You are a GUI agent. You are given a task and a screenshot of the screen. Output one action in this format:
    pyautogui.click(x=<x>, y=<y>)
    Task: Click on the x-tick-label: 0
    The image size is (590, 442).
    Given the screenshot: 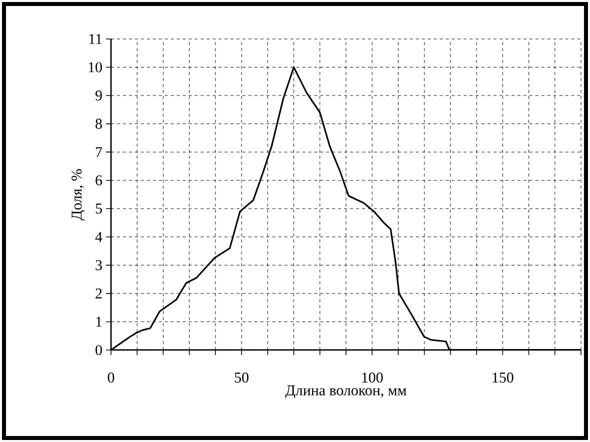 What is the action you would take?
    pyautogui.click(x=111, y=377)
    